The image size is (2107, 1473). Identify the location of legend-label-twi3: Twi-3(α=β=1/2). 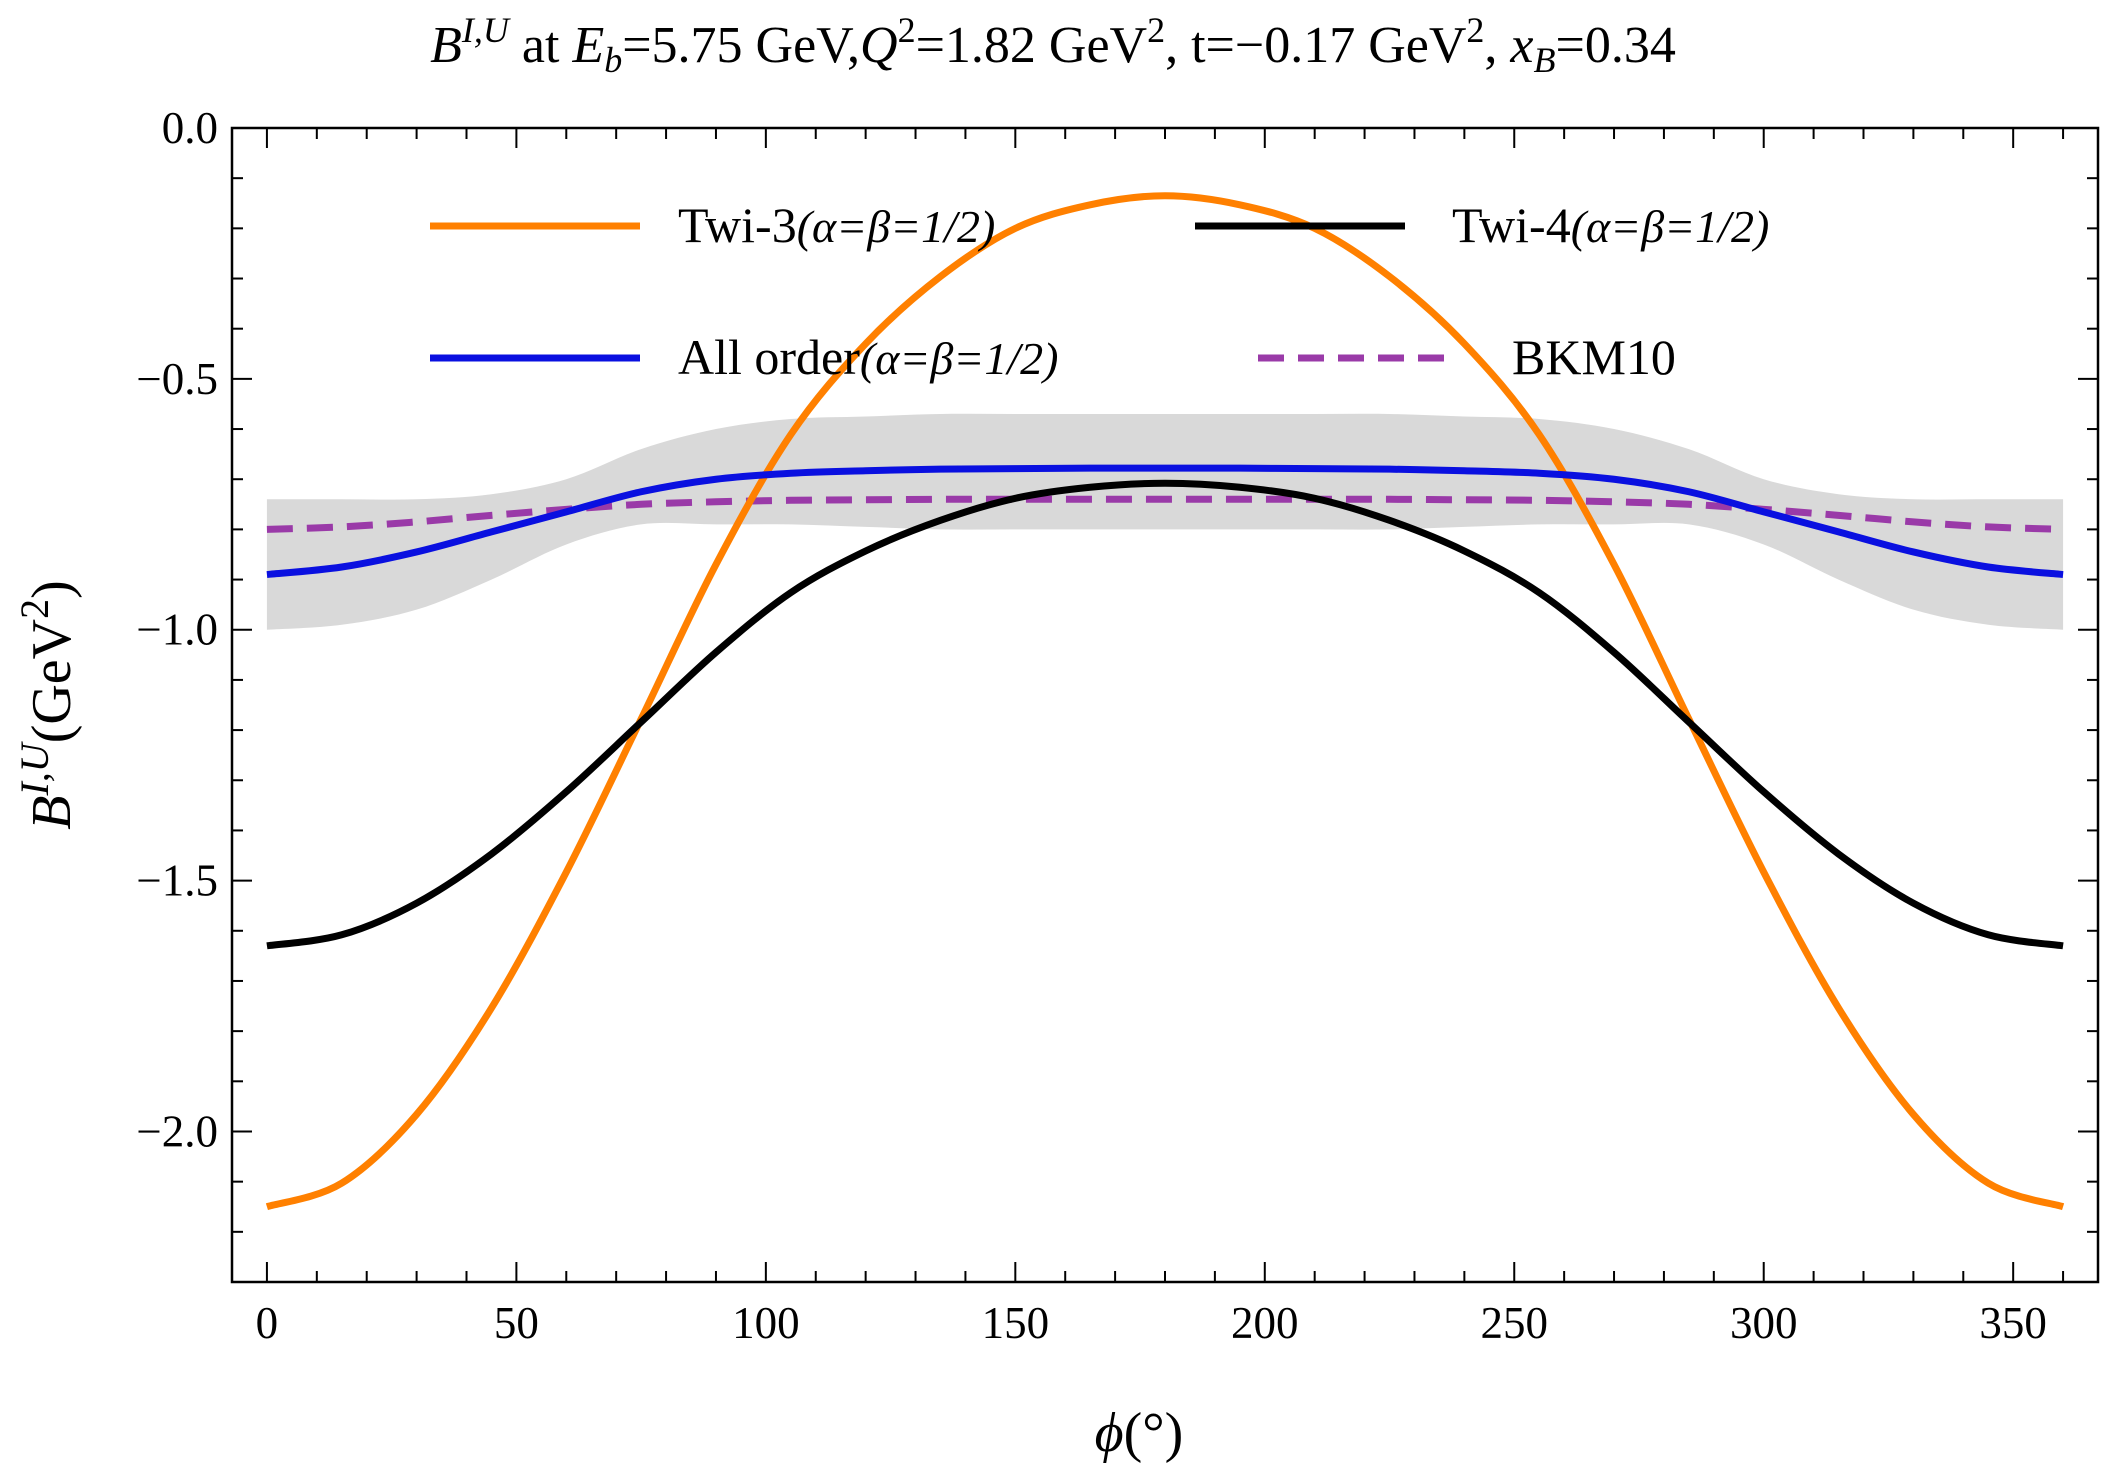
(836, 225).